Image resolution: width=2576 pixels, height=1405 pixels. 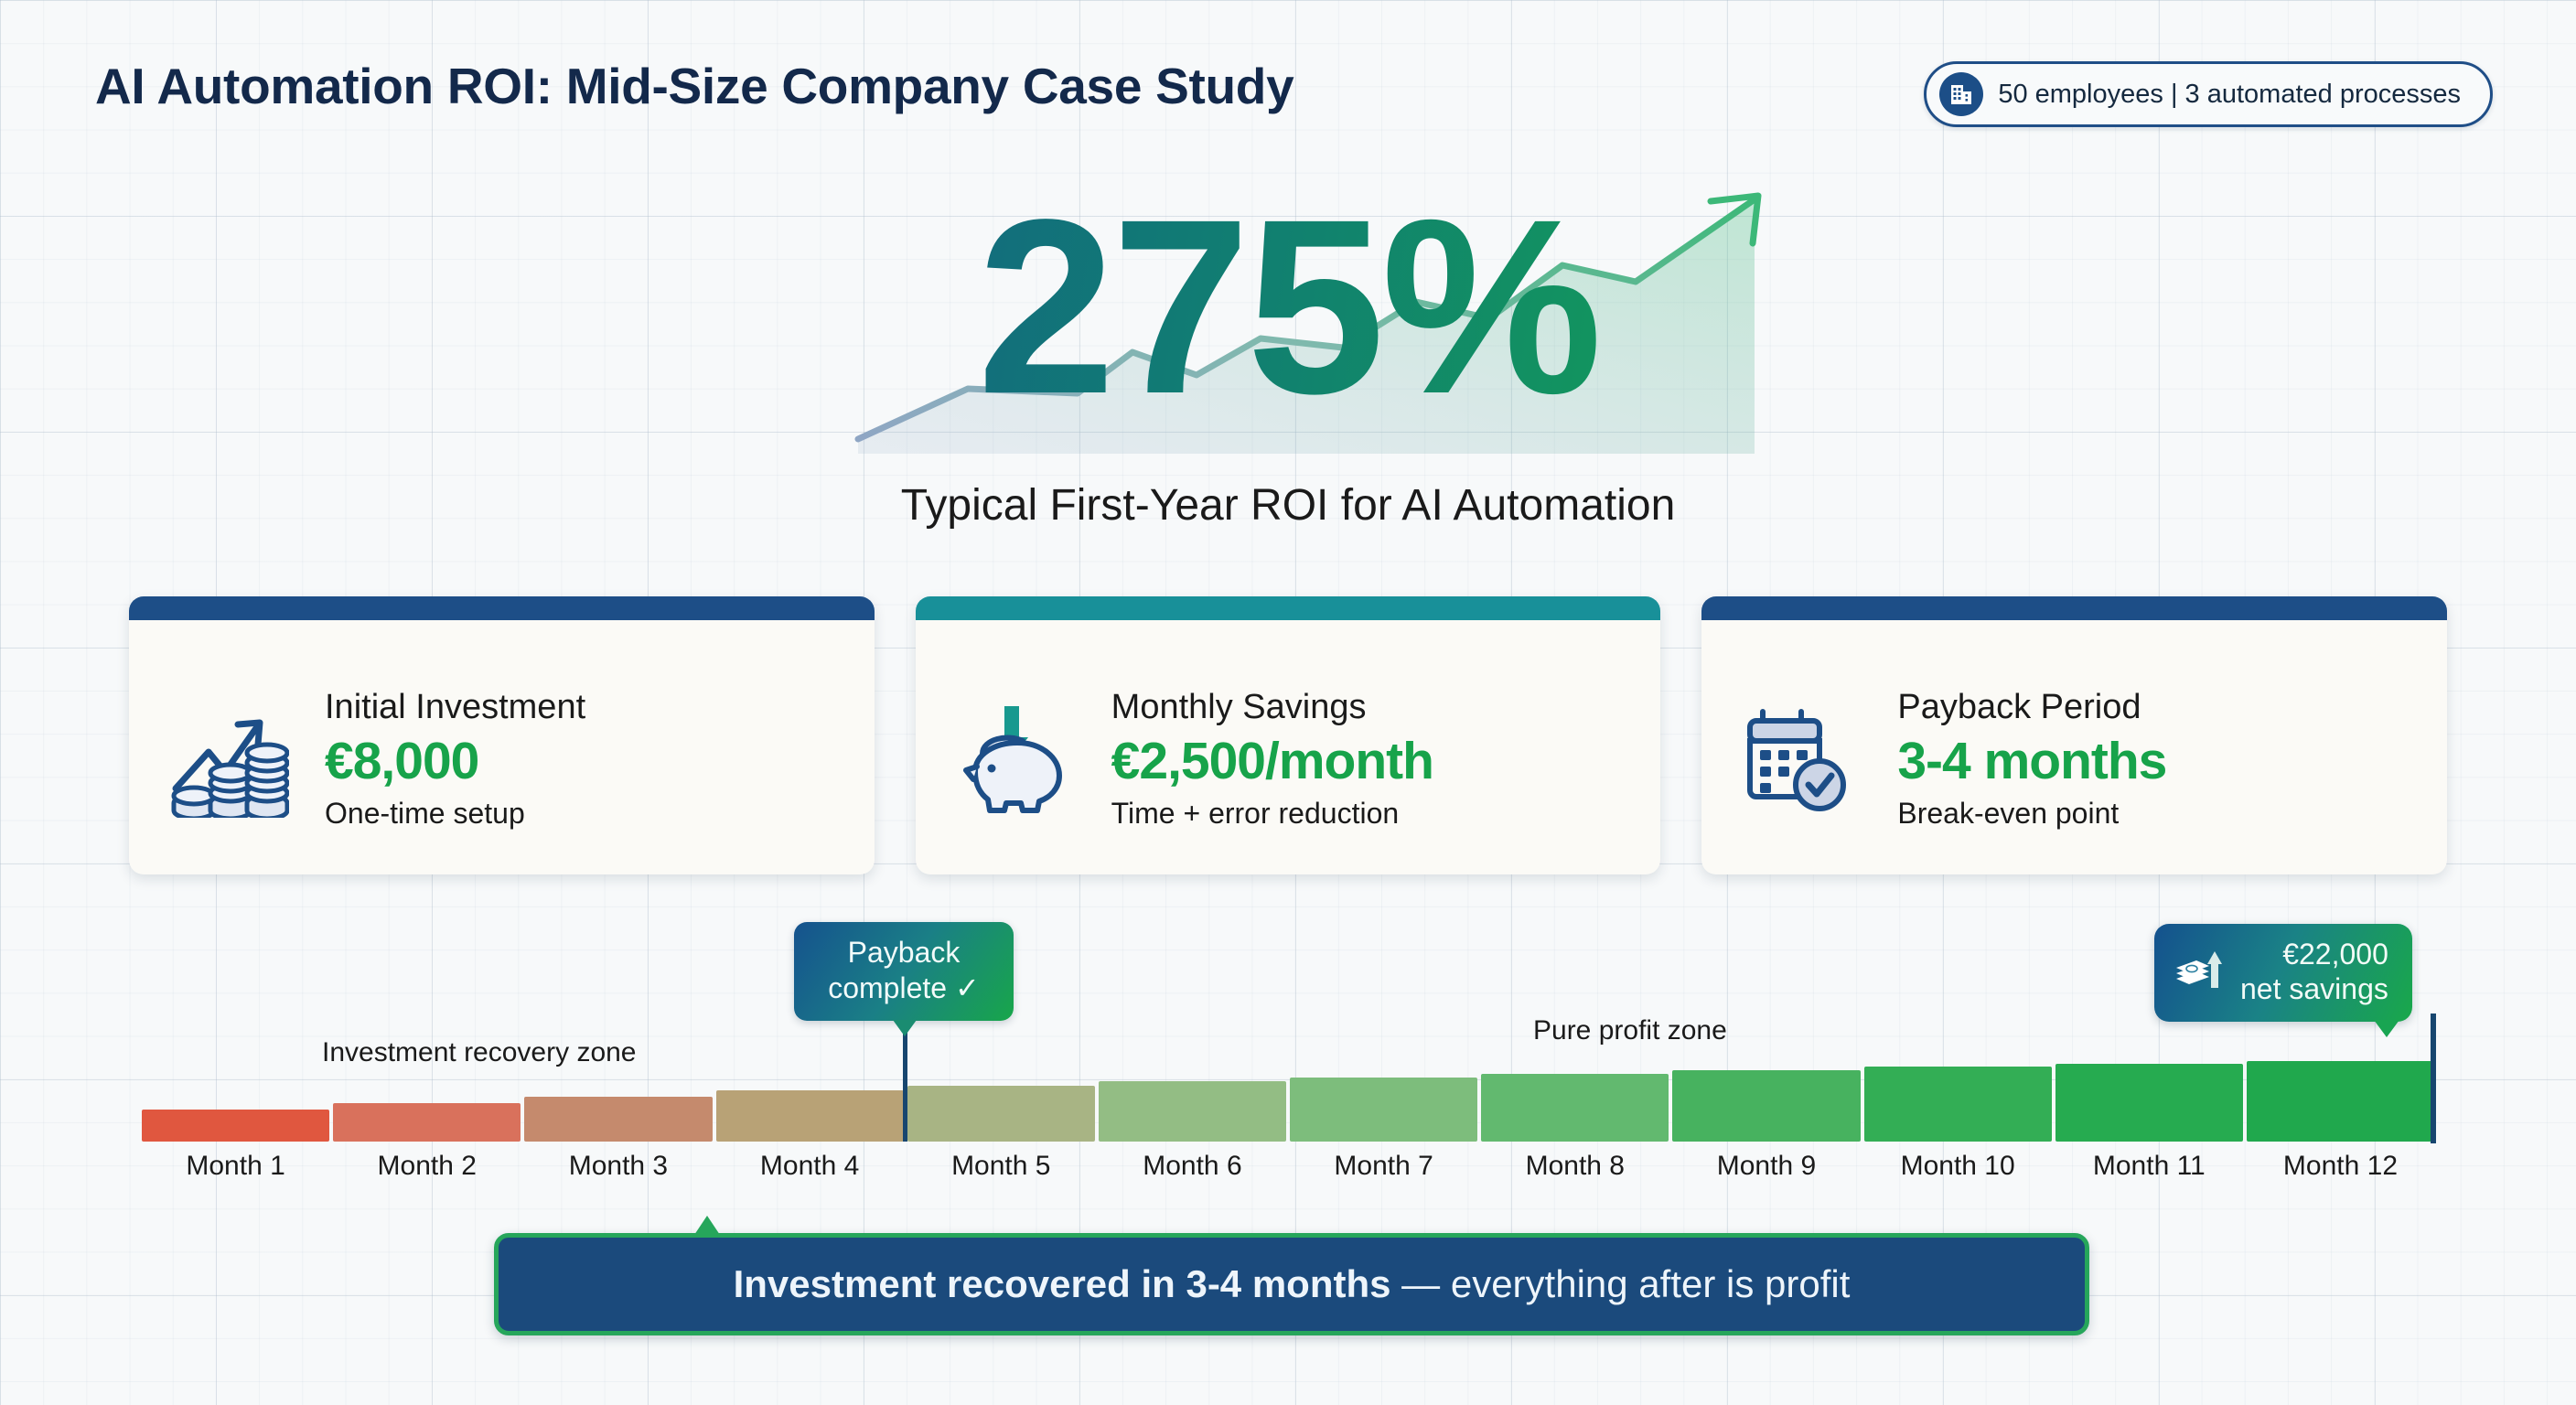 I want to click on summary-banner-strong: Investment recovered in 3-4 months, so click(x=1062, y=1283).